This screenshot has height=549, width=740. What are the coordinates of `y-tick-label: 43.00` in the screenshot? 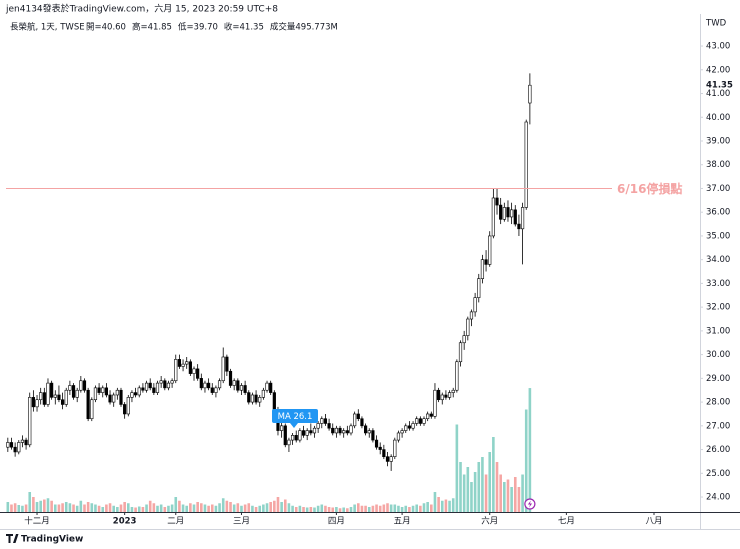 It's located at (718, 47).